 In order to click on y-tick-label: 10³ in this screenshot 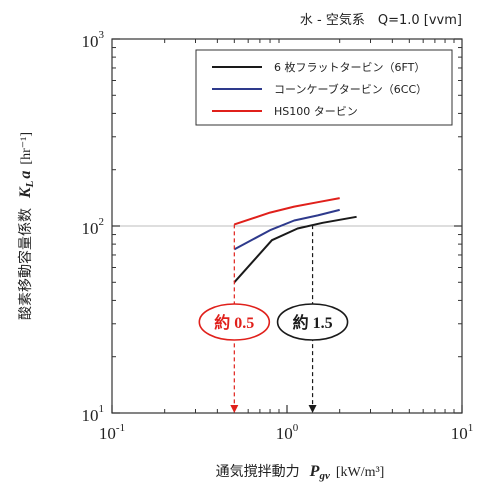, I will do `click(93, 40)`.